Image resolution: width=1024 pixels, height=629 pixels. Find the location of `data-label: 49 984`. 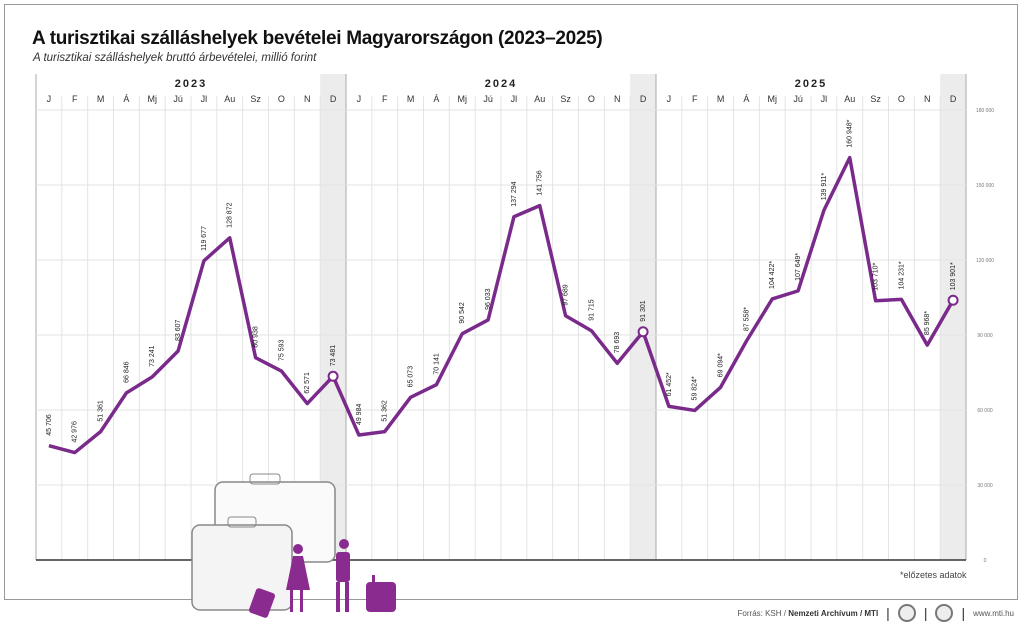

data-label: 49 984 is located at coordinates (359, 415).